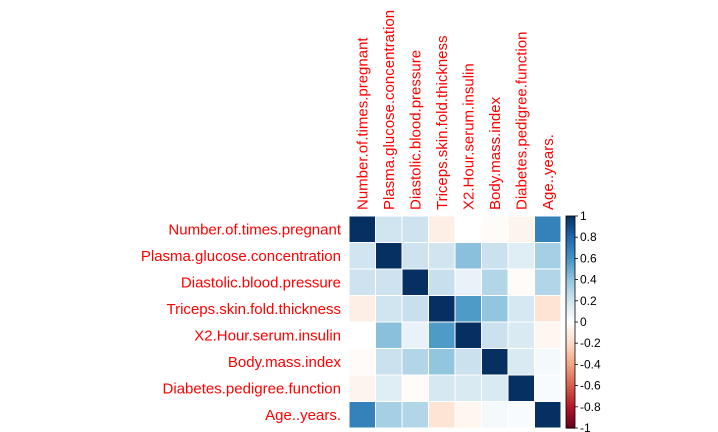 This screenshot has width=718, height=432. What do you see at coordinates (583, 216) in the screenshot?
I see `legend-tick-label: 1` at bounding box center [583, 216].